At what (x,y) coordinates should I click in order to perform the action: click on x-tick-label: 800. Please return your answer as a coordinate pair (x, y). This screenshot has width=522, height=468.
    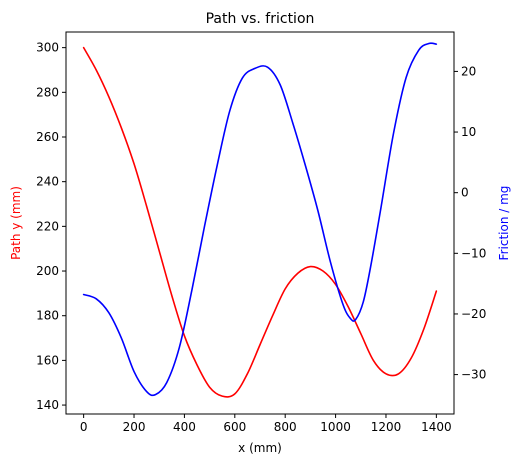
    Looking at the image, I should click on (285, 427).